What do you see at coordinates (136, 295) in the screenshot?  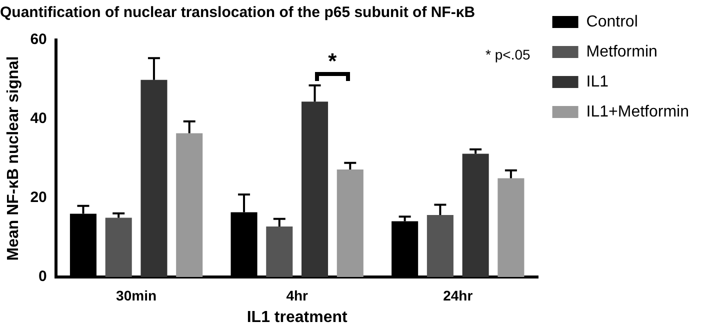 I see `x-tick-label: 30min` at bounding box center [136, 295].